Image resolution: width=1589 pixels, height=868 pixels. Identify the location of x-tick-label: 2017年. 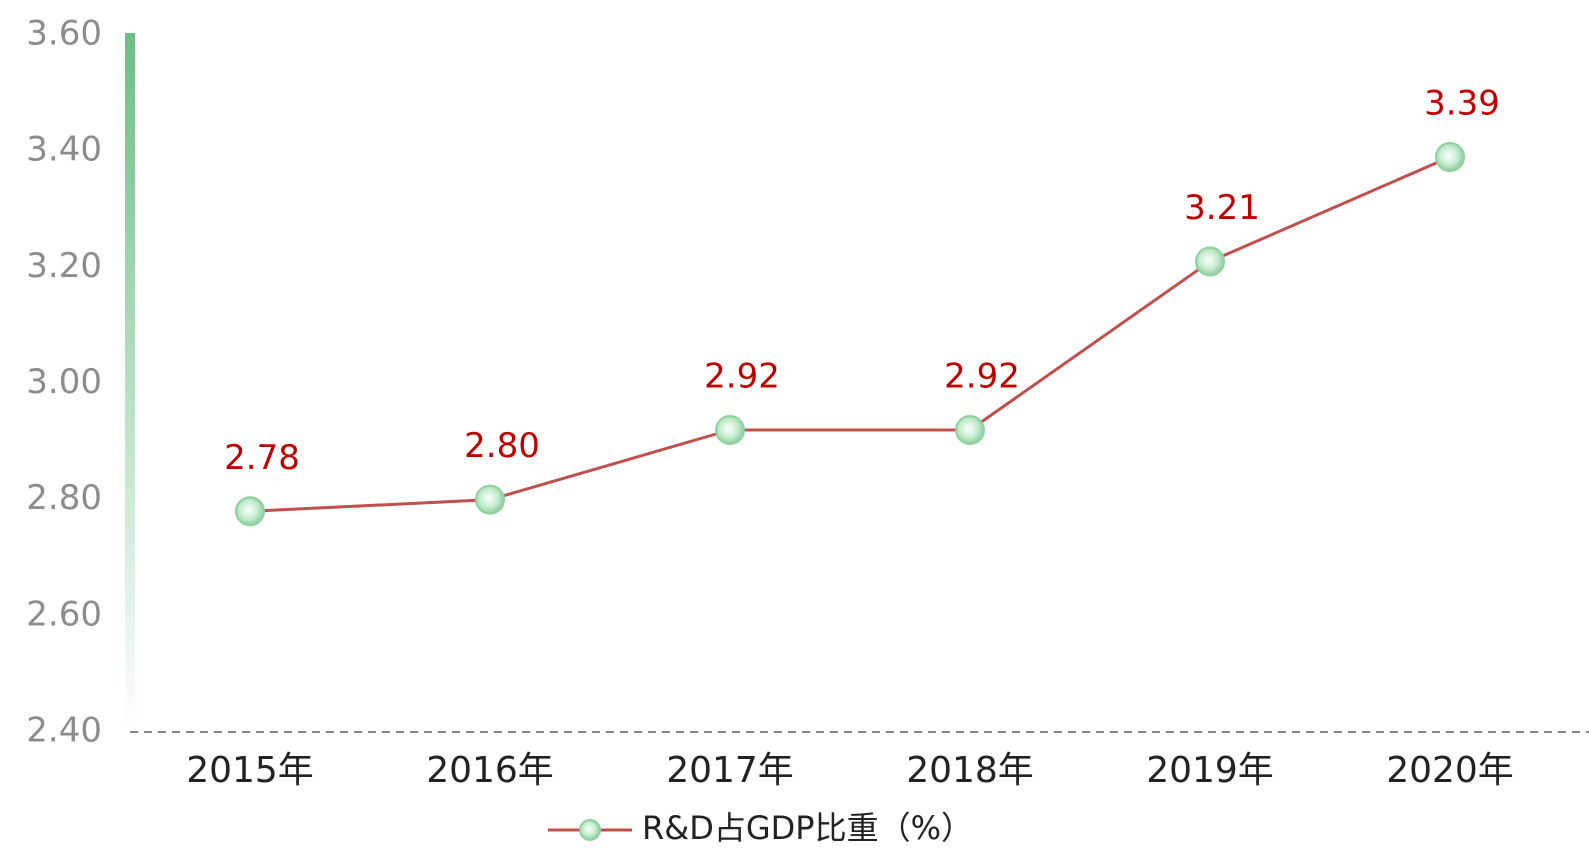
(730, 770).